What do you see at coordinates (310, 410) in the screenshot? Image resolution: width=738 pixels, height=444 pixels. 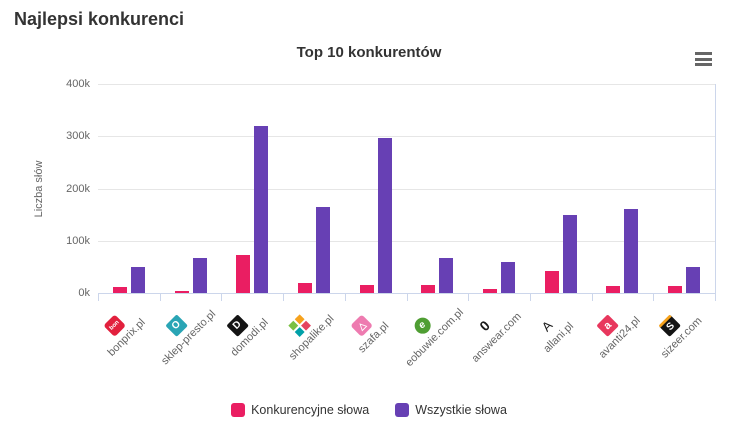 I see `legend-label: Konkurencyjne słowa` at bounding box center [310, 410].